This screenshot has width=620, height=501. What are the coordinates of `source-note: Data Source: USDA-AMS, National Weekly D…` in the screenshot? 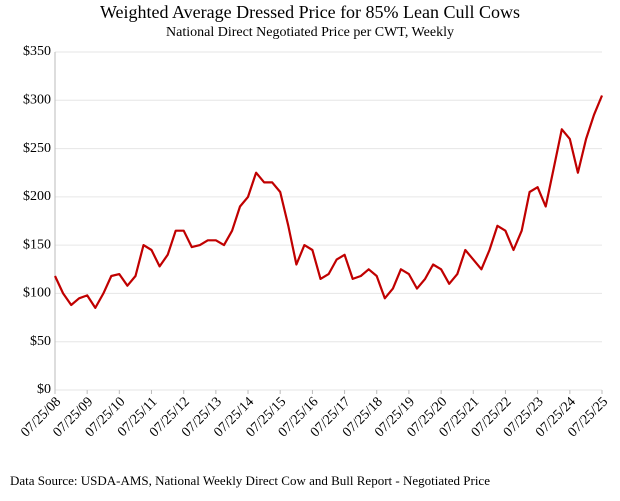 It's located at (250, 480).